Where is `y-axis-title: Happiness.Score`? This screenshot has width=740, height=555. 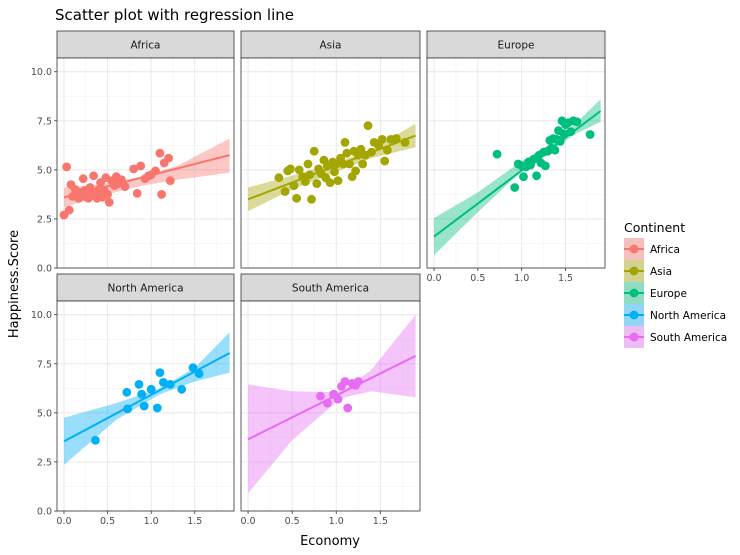 y-axis-title: Happiness.Score is located at coordinates (14, 284).